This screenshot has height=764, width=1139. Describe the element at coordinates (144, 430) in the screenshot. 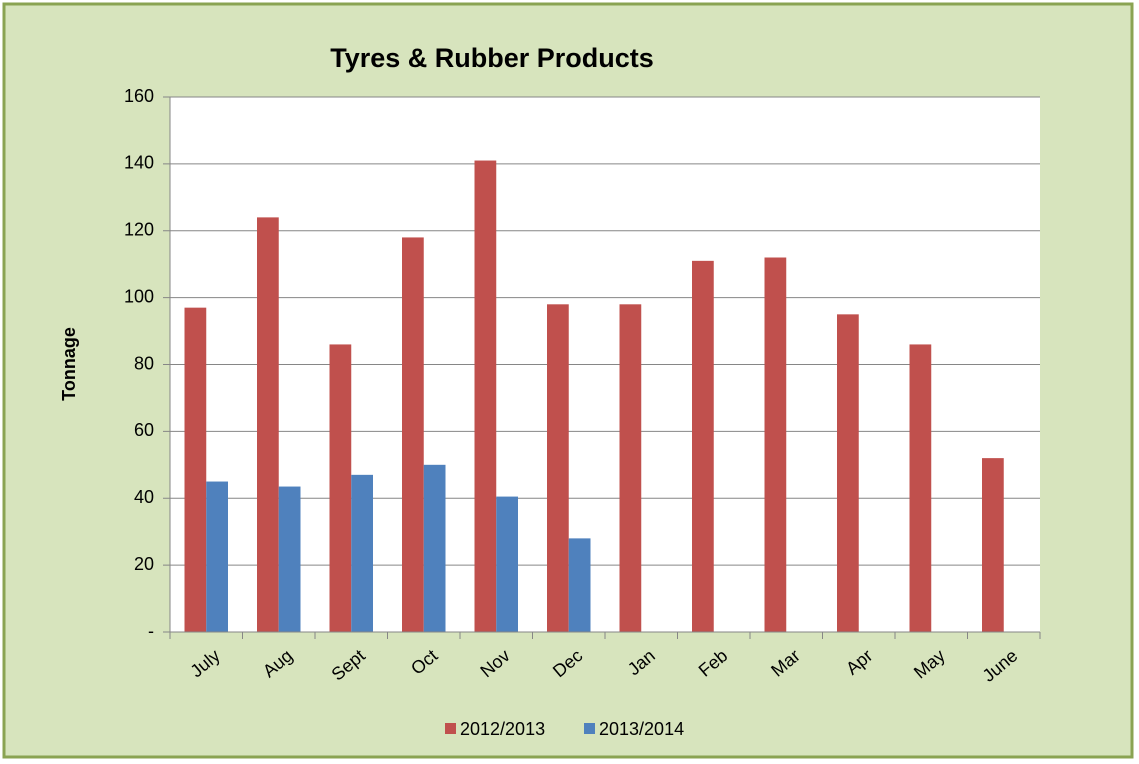

I see `y-tick-label: 60` at that location.